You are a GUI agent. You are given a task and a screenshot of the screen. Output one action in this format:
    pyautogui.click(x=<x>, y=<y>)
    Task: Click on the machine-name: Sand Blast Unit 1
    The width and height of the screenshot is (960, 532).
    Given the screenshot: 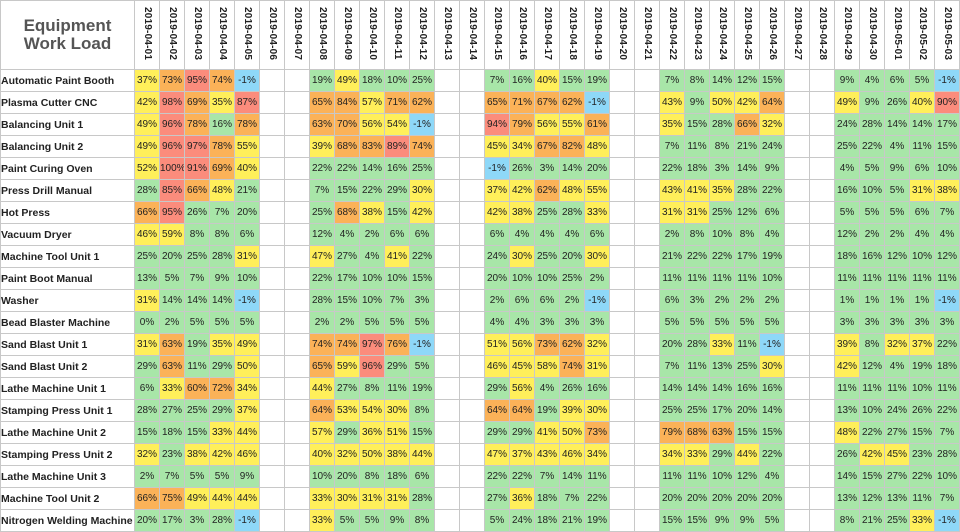 What is the action you would take?
    pyautogui.click(x=67, y=344)
    